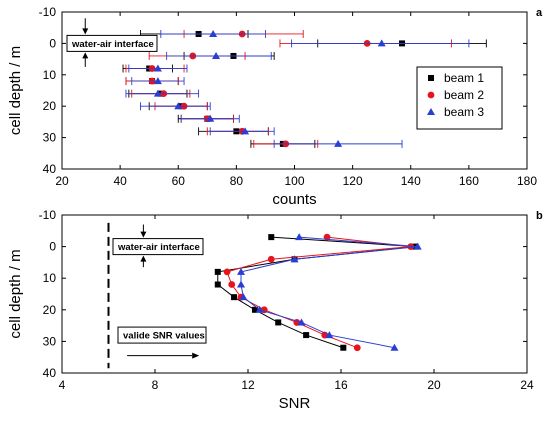  I want to click on panel-letter: b, so click(539, 216).